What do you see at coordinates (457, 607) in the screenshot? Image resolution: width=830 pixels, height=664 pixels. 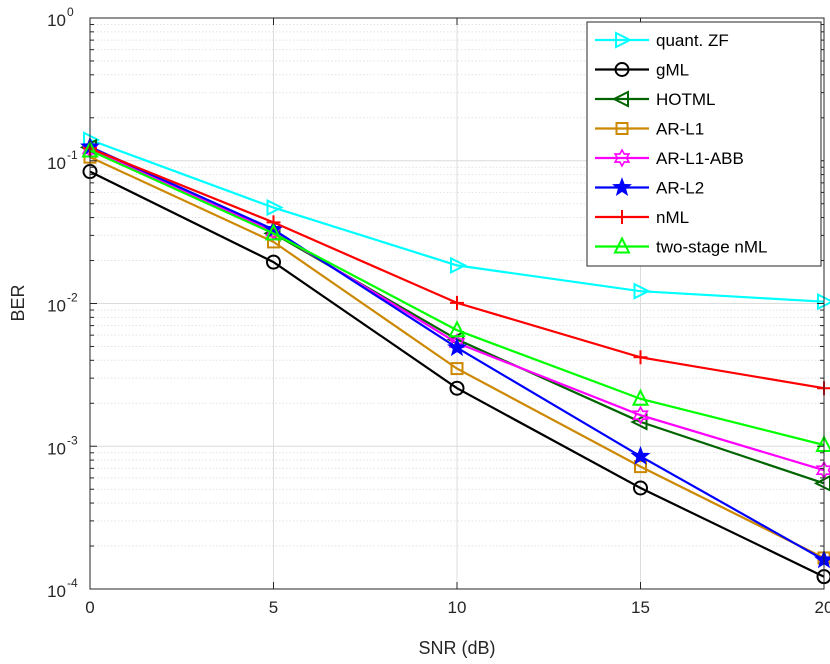 I see `x-tick-label: 10` at bounding box center [457, 607].